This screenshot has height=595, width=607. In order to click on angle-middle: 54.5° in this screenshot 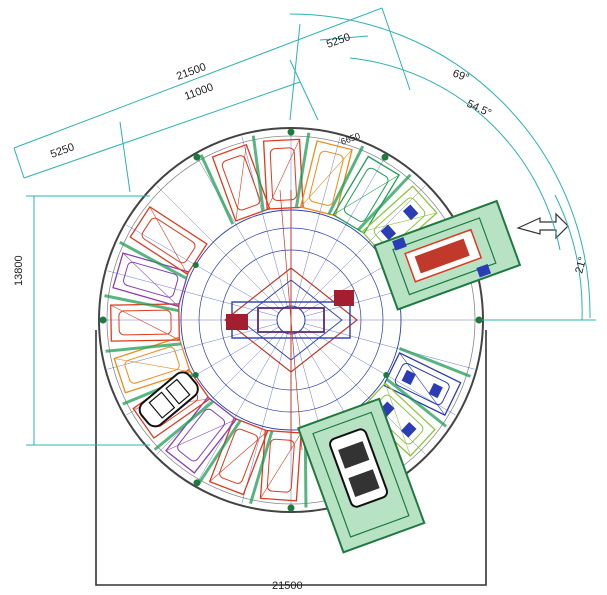, I will do `click(479, 109)`.